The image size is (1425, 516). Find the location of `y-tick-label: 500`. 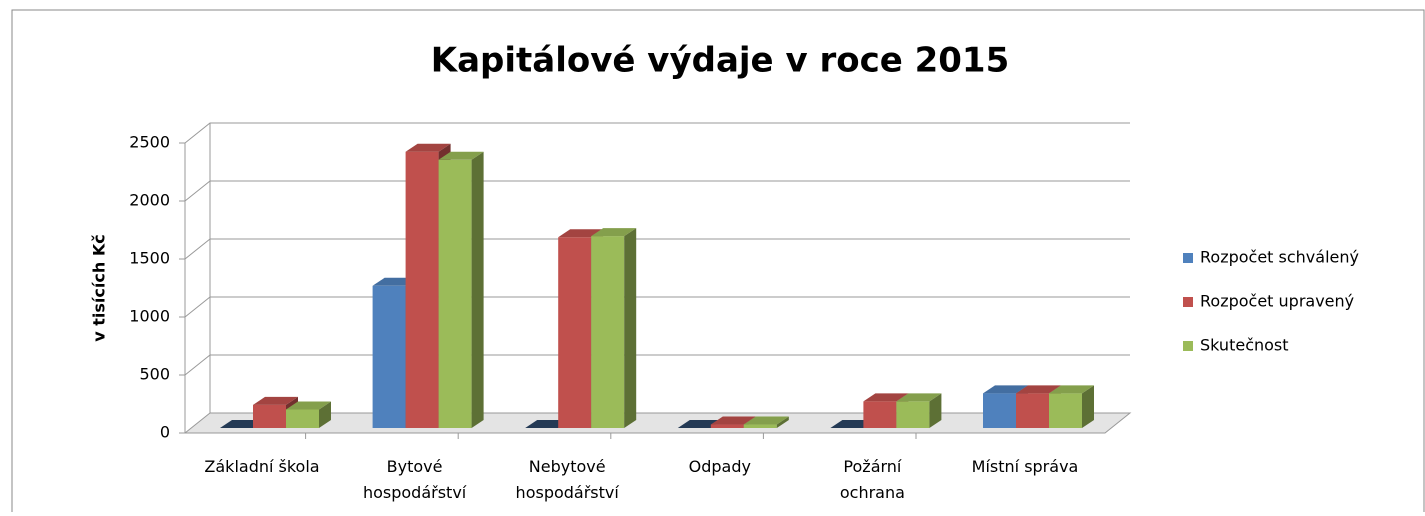

y-tick-label: 500 is located at coordinates (154, 374).